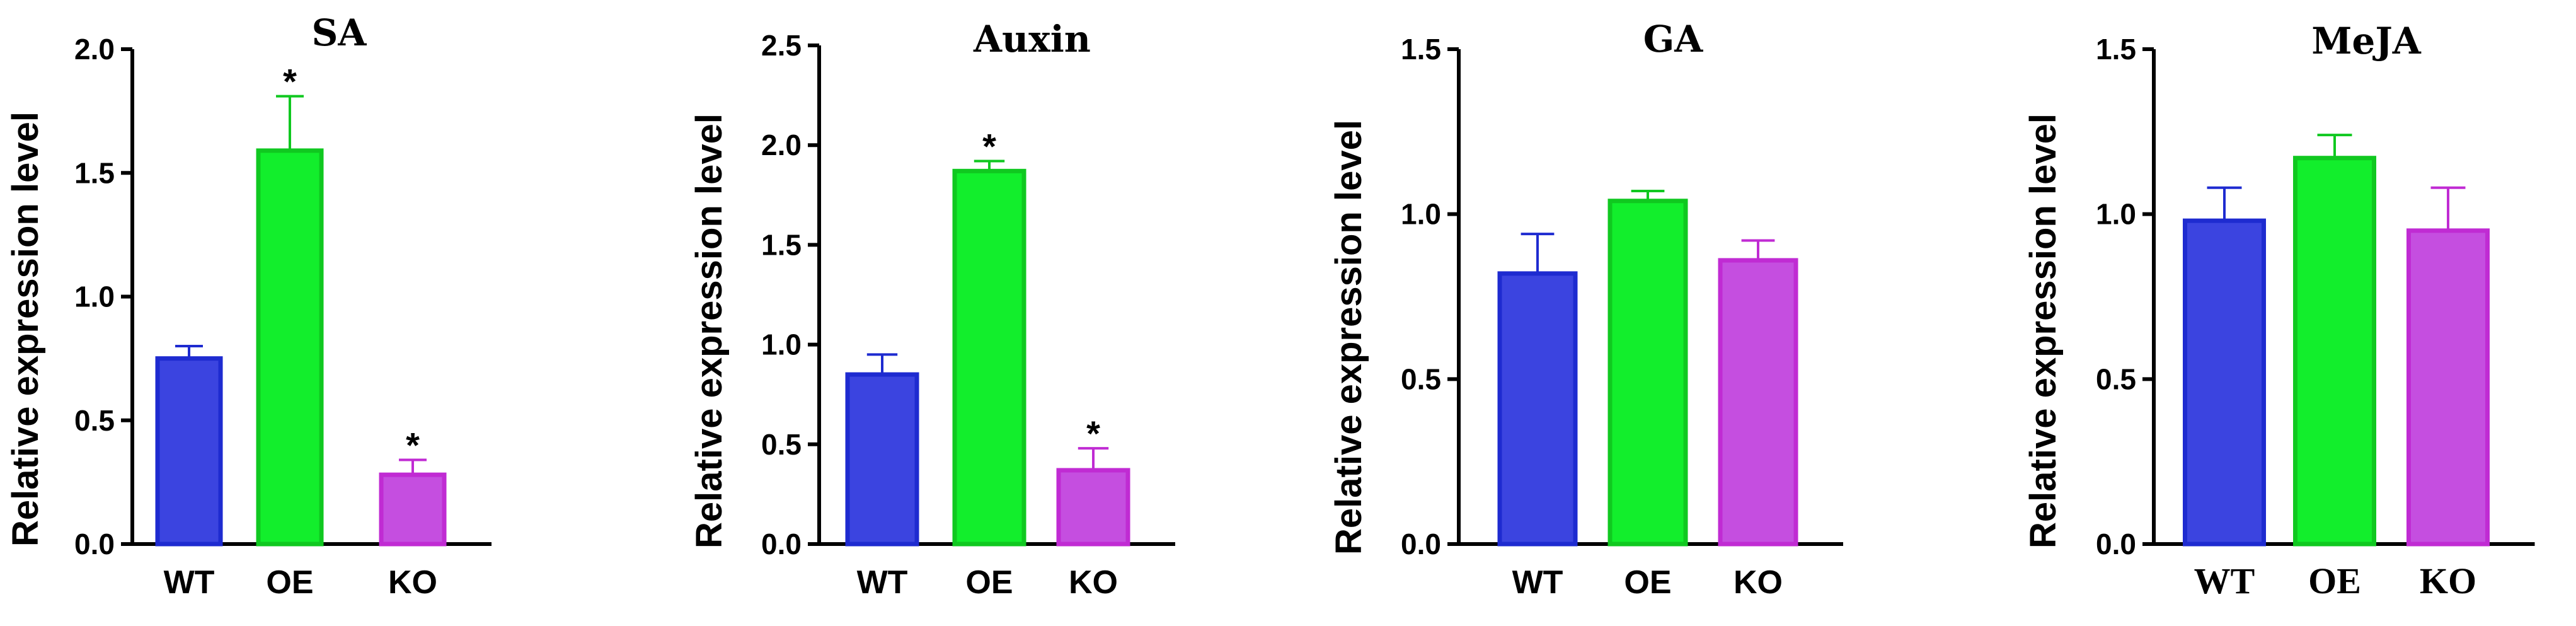 Image resolution: width=2576 pixels, height=626 pixels. Describe the element at coordinates (1673, 39) in the screenshot. I see `chart-title: GA` at that location.